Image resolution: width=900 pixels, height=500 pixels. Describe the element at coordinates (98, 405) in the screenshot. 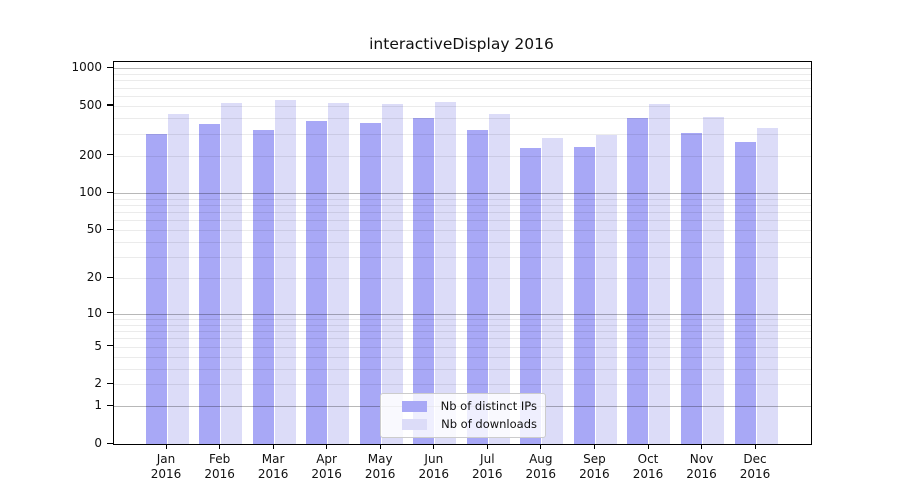

I see `y-tick-label-1: 1` at that location.